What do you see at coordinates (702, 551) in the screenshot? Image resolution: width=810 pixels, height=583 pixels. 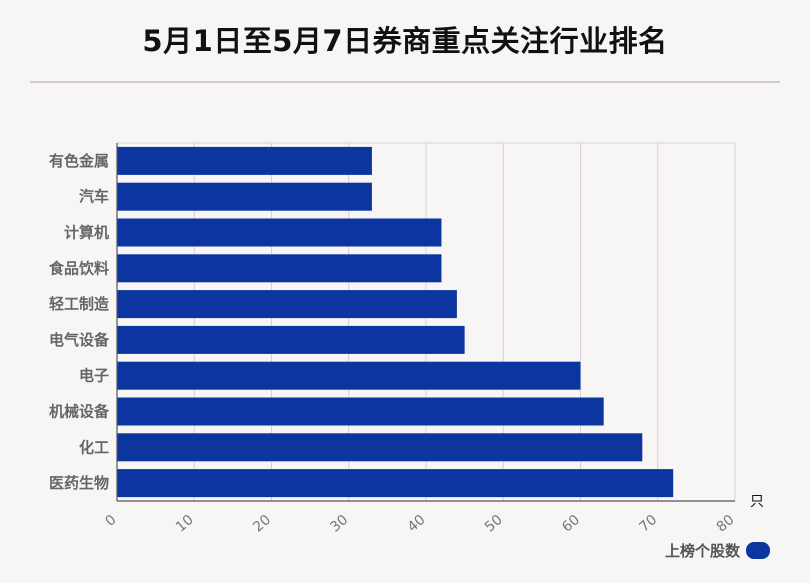 I see `legend-label: 上榜个股数` at bounding box center [702, 551].